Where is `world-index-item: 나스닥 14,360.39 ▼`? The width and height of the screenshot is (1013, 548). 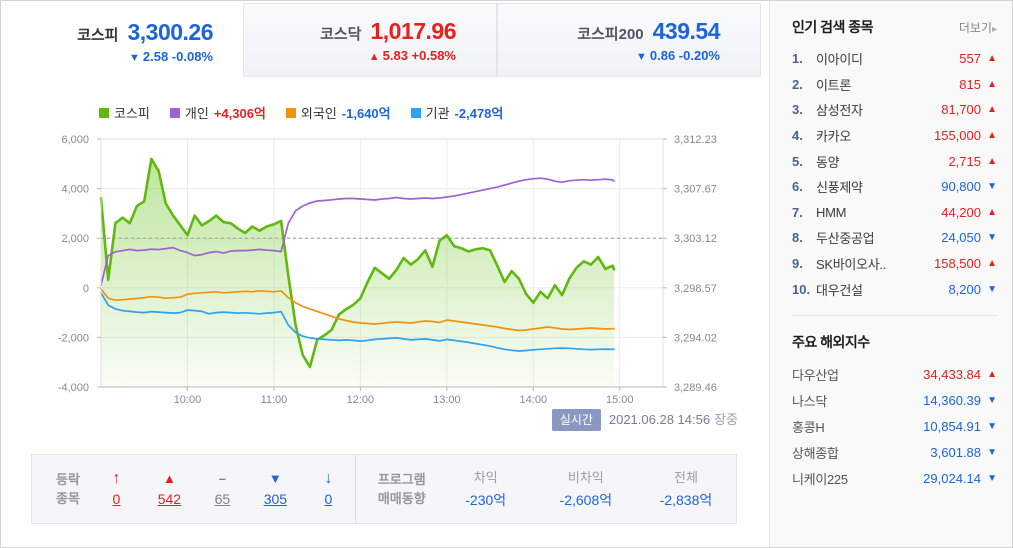 world-index-item: 나스닥 14,360.39 ▼ is located at coordinates (894, 401).